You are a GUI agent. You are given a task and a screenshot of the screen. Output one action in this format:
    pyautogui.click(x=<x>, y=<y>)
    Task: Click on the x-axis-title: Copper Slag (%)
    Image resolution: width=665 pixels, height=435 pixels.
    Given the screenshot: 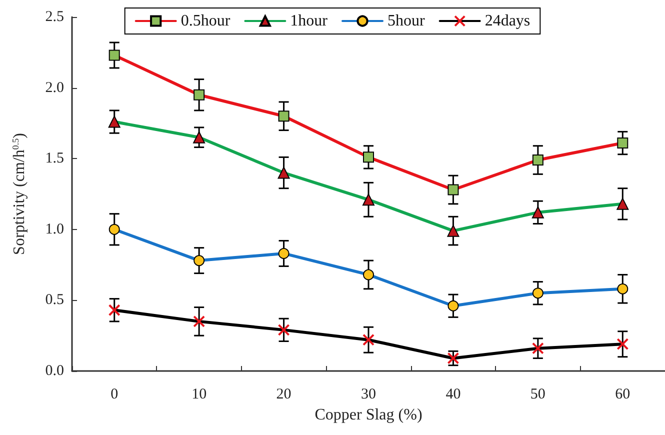 What is the action you would take?
    pyautogui.click(x=368, y=415)
    